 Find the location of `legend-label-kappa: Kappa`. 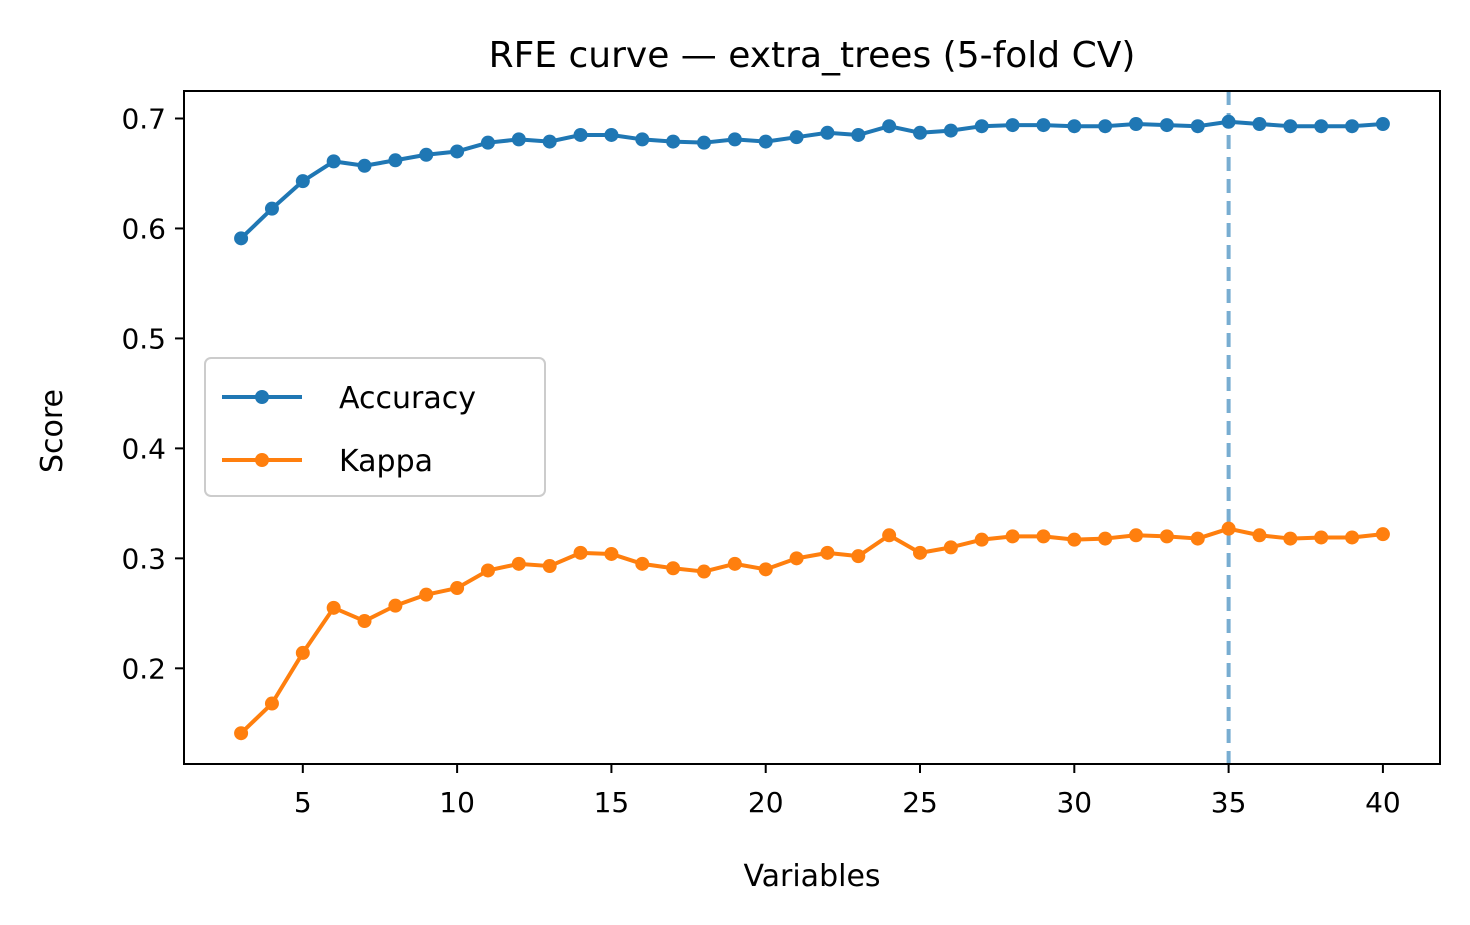

legend-label-kappa: Kappa is located at coordinates (386, 461).